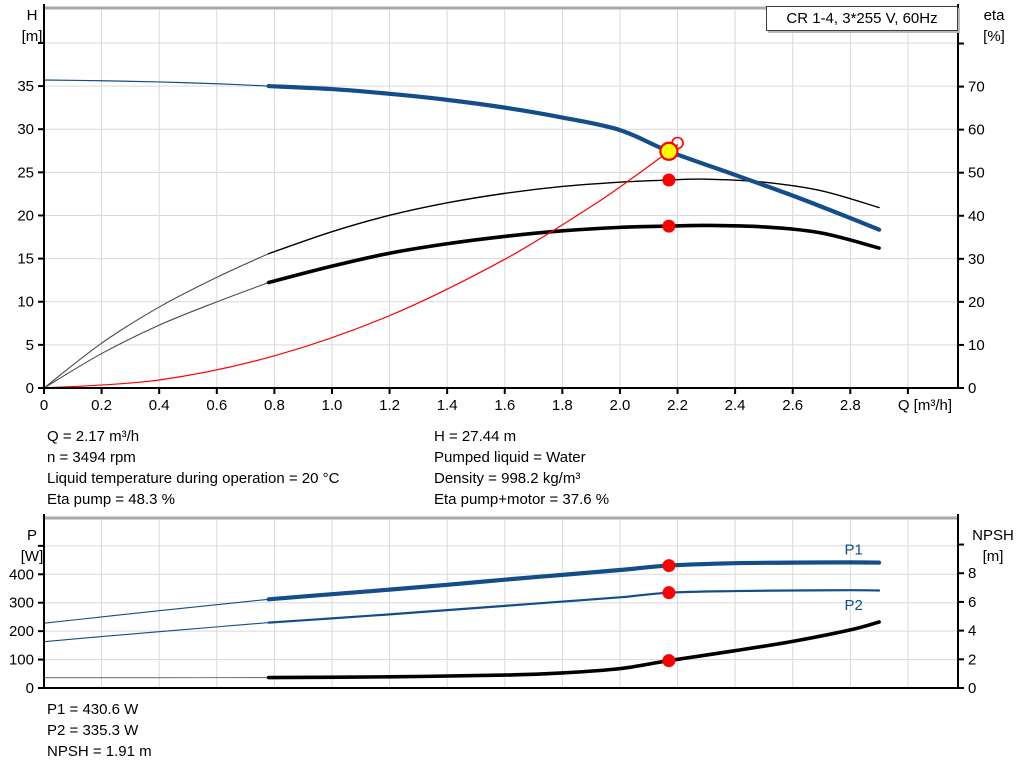 The image size is (1024, 781). Describe the element at coordinates (25, 215) in the screenshot. I see `left-axis-tick-label: 20` at that location.